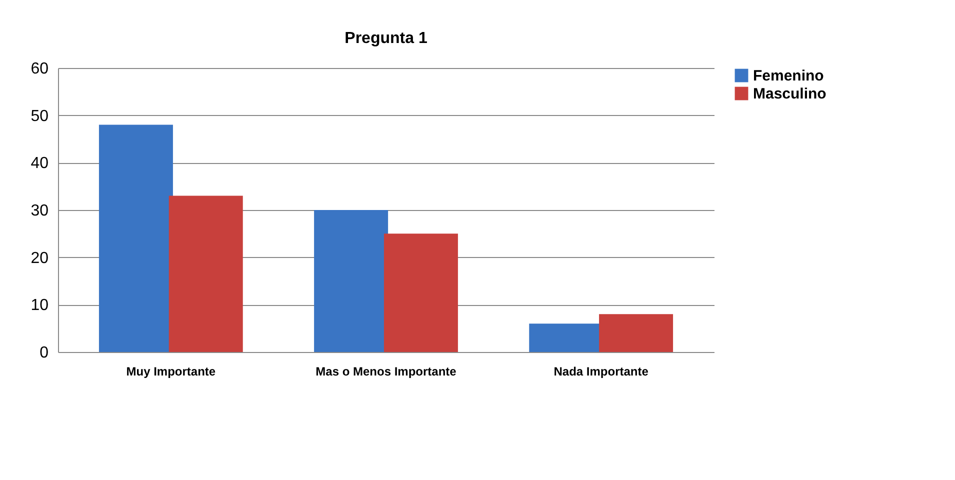 The image size is (955, 480). I want to click on y-tick-label: 40, so click(39, 163).